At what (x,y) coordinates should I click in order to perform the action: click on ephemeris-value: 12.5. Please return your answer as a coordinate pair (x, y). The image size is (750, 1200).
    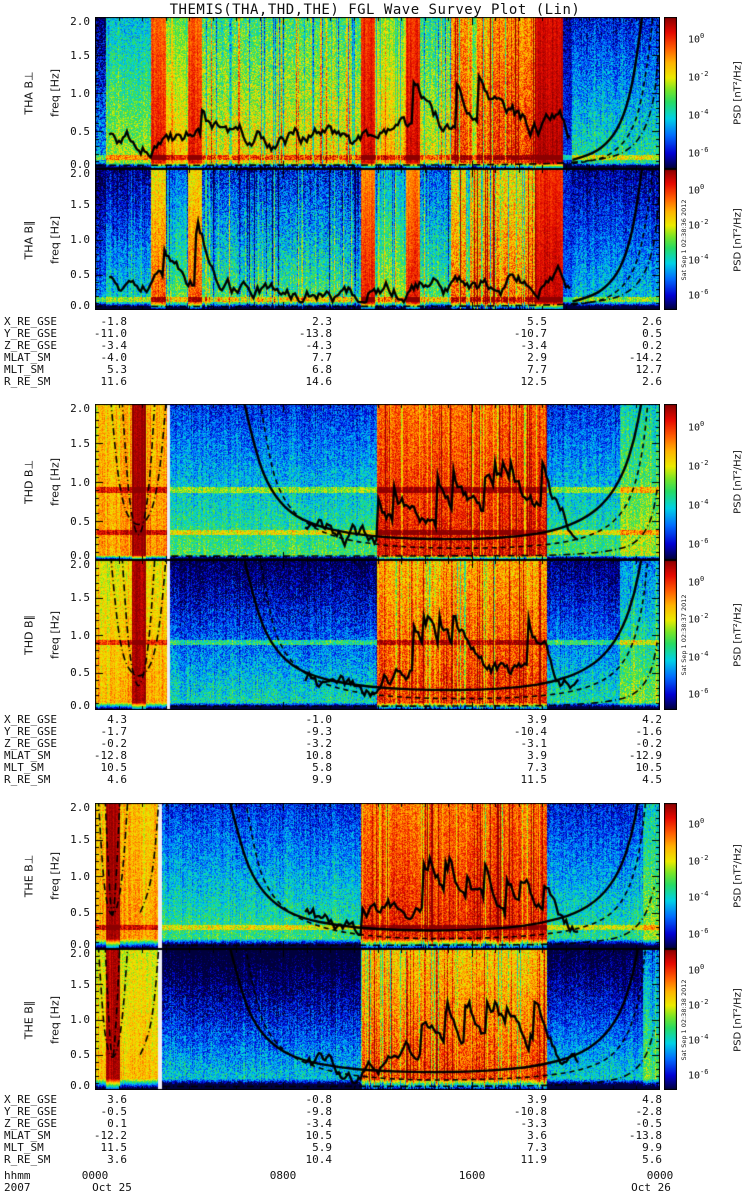
    Looking at the image, I should click on (534, 381).